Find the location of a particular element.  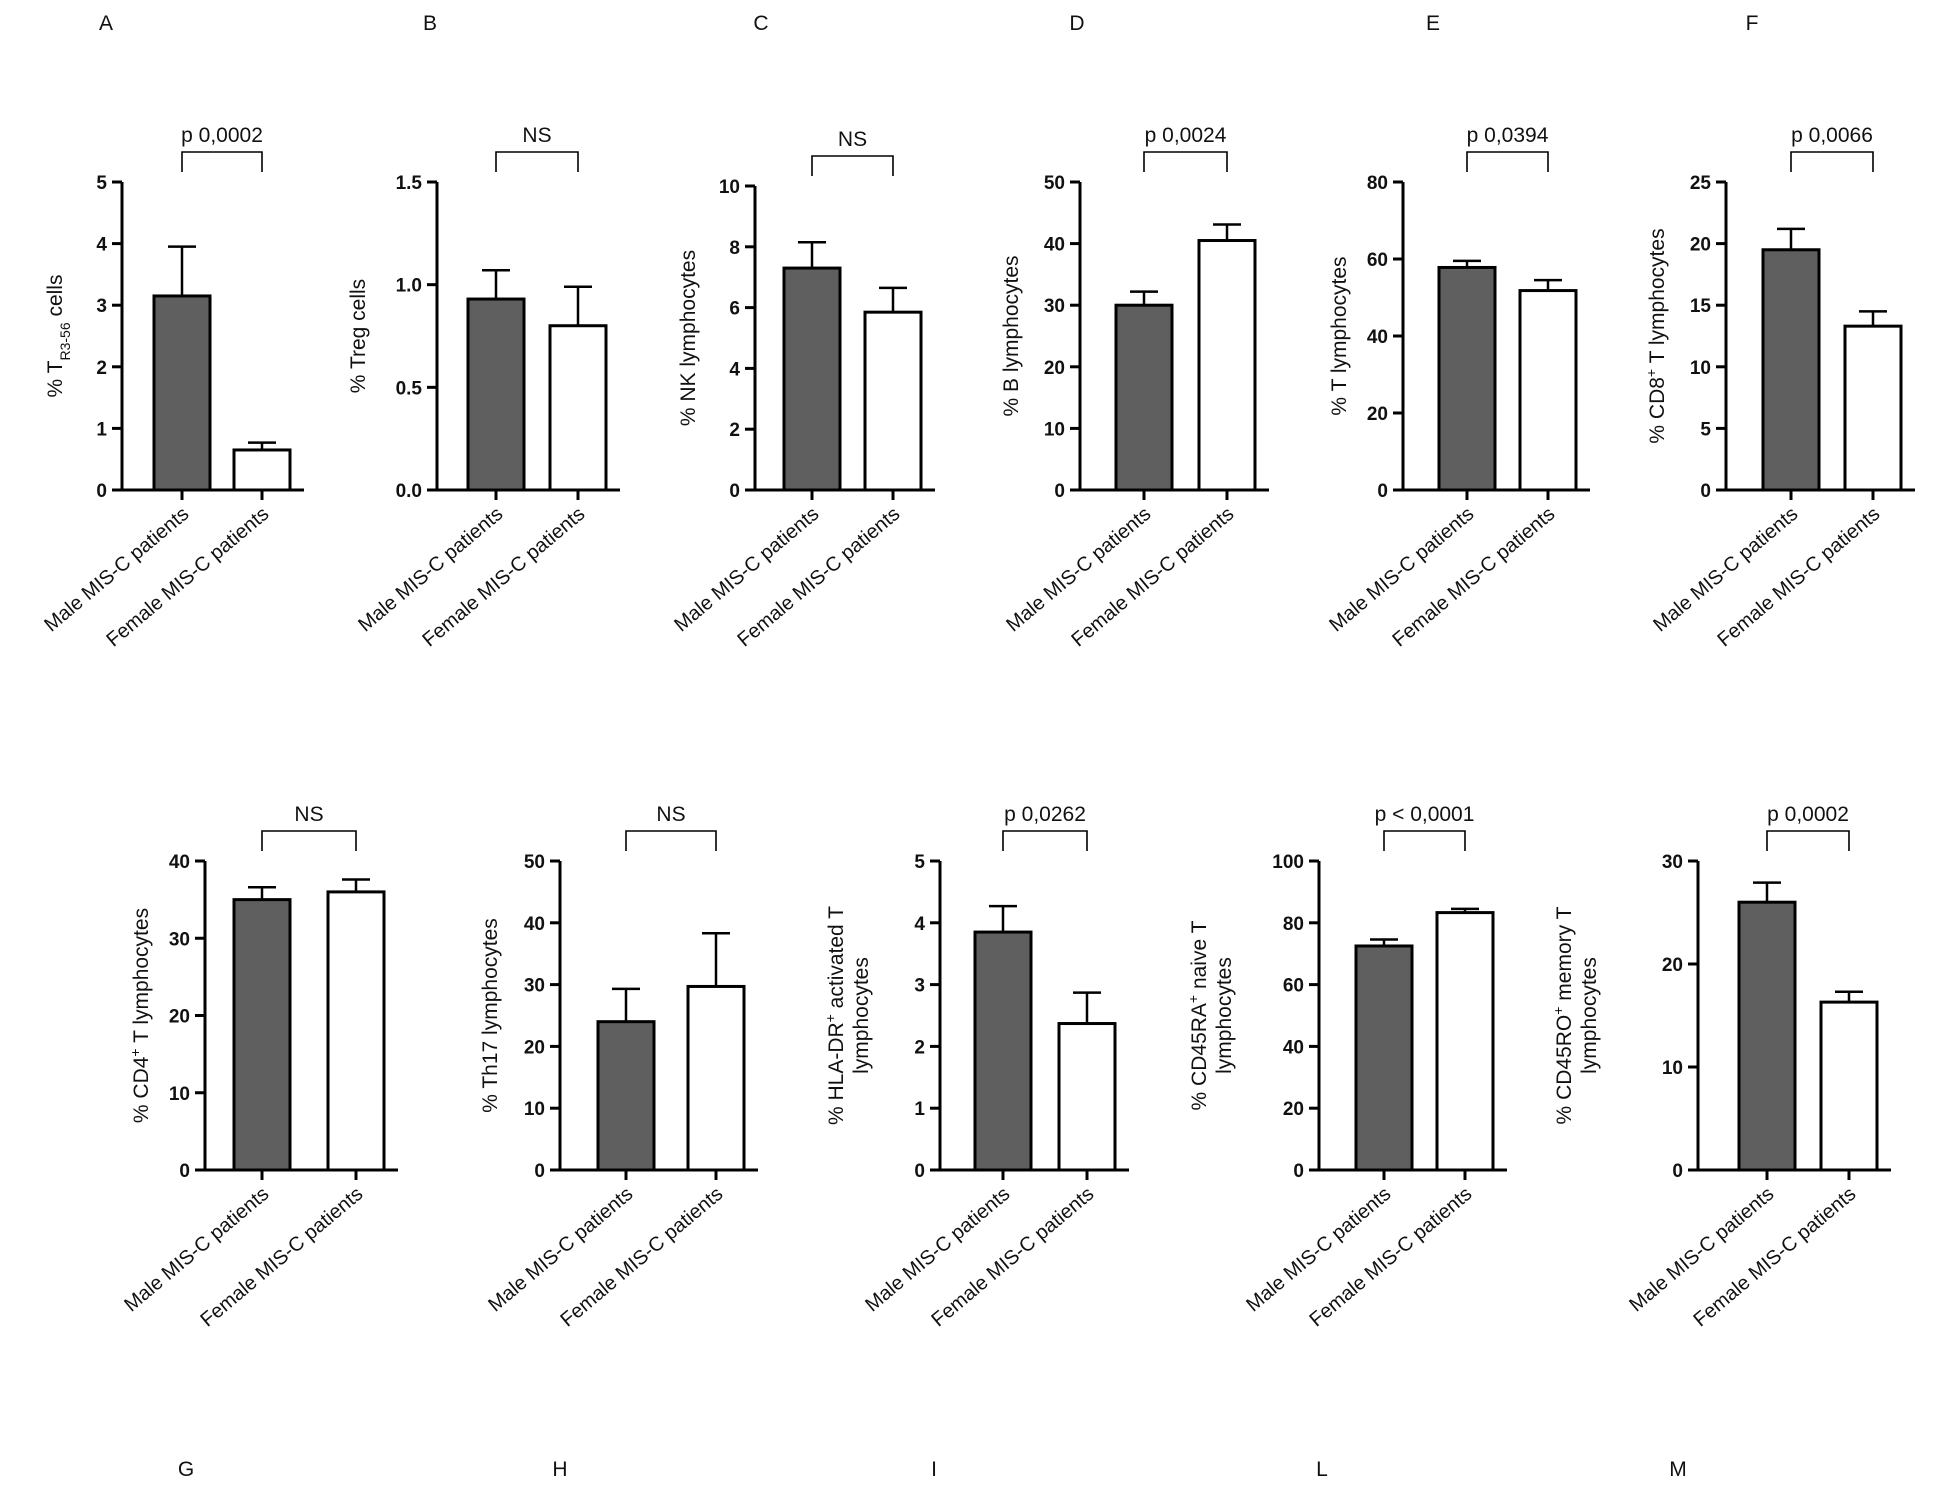

significance-label: p < 0,0001 is located at coordinates (1425, 814).